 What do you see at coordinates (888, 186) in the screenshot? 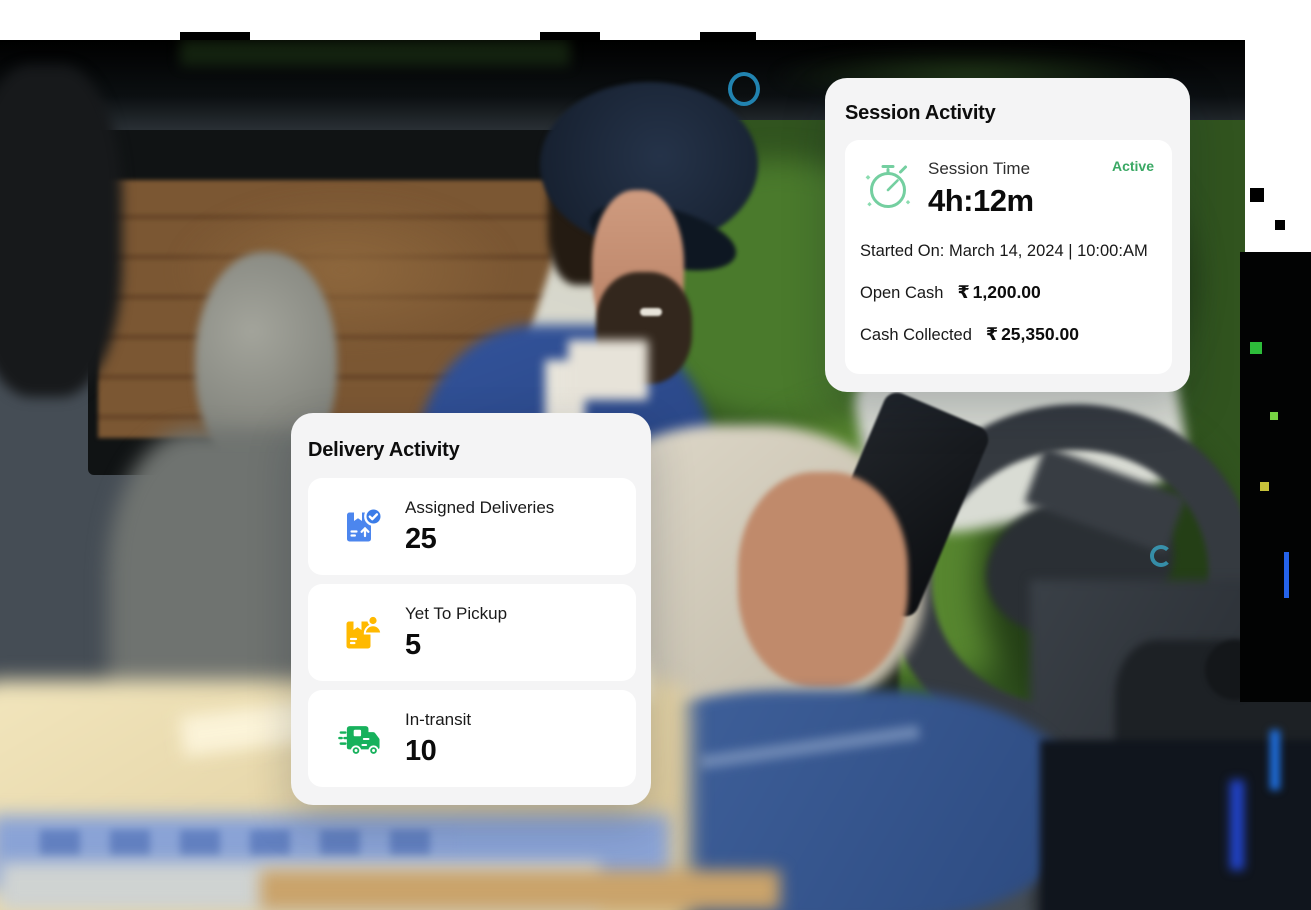
I see `stopwatch-icon` at bounding box center [888, 186].